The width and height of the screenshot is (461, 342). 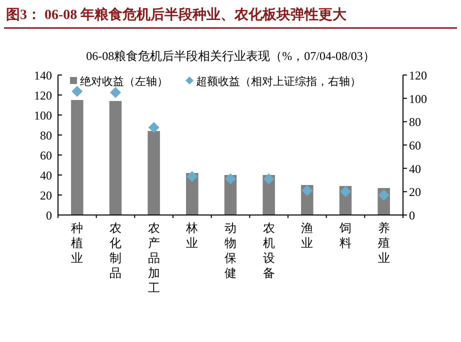 I want to click on y2-tick-label: 120, so click(x=418, y=75).